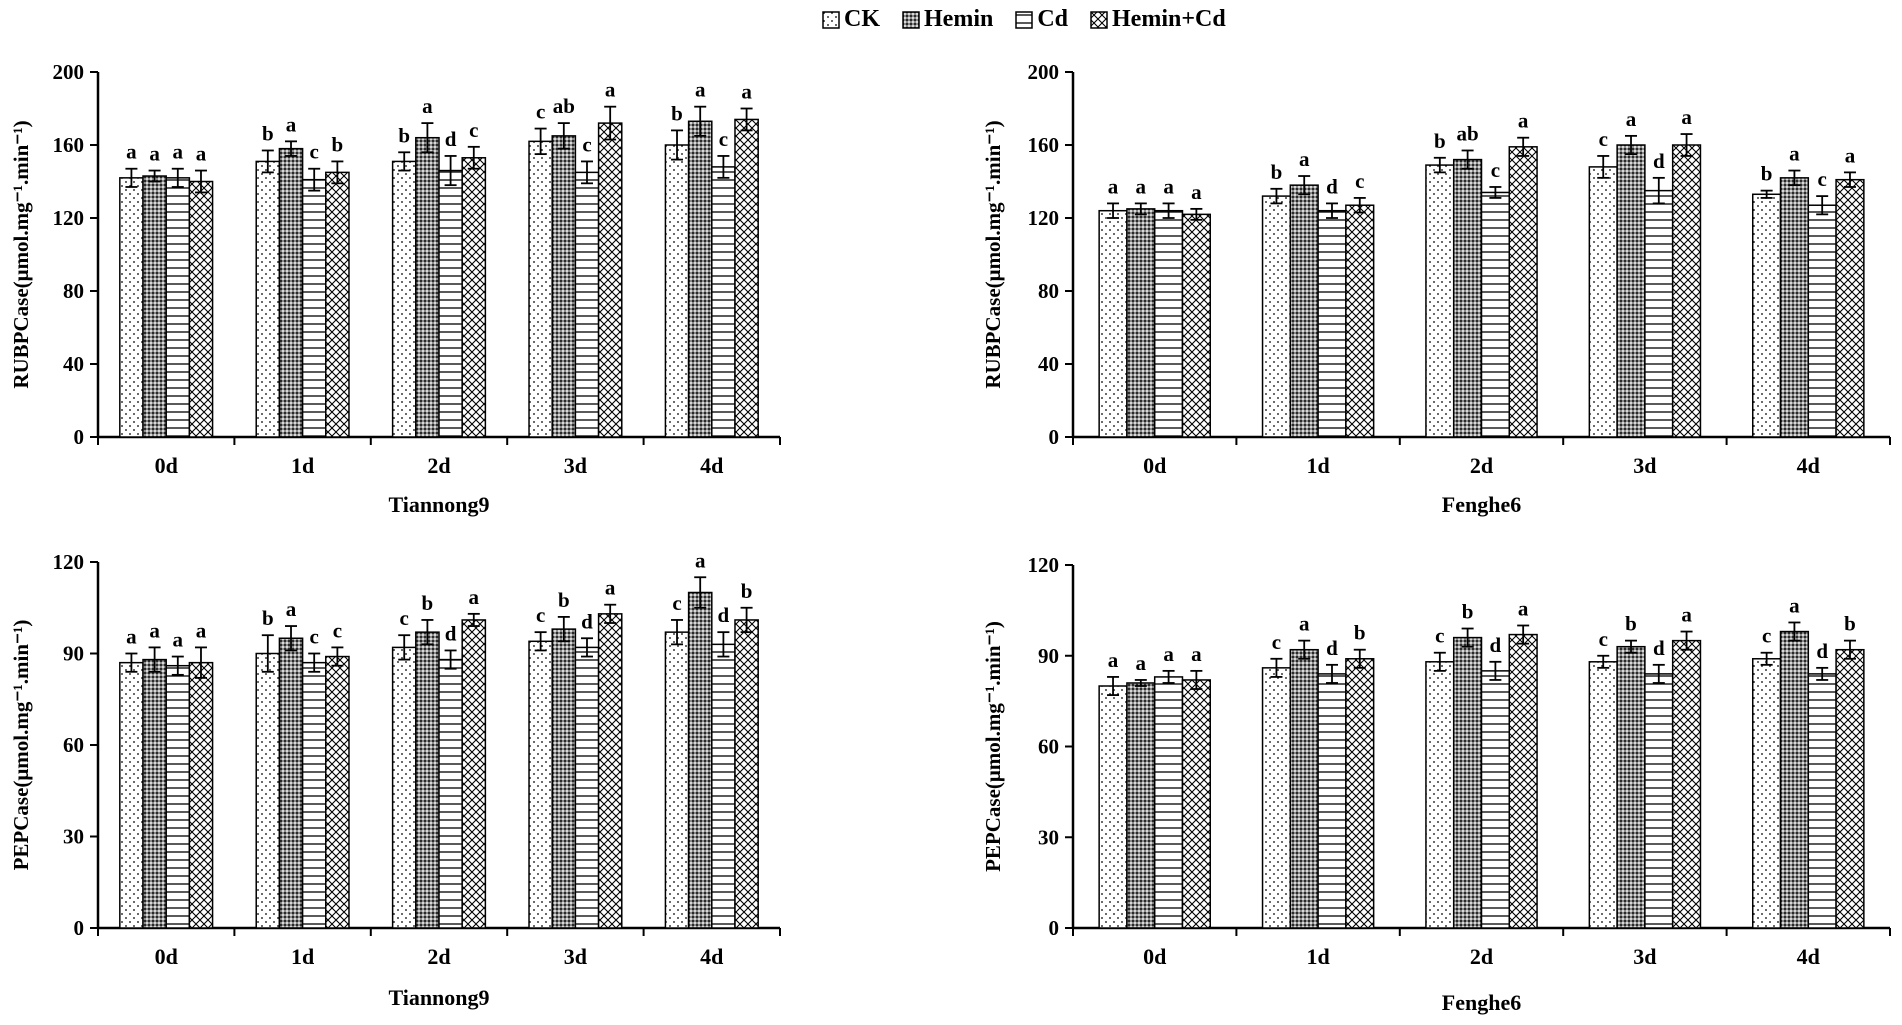 The width and height of the screenshot is (1902, 1025). I want to click on bar-cd-1d, so click(314, 308).